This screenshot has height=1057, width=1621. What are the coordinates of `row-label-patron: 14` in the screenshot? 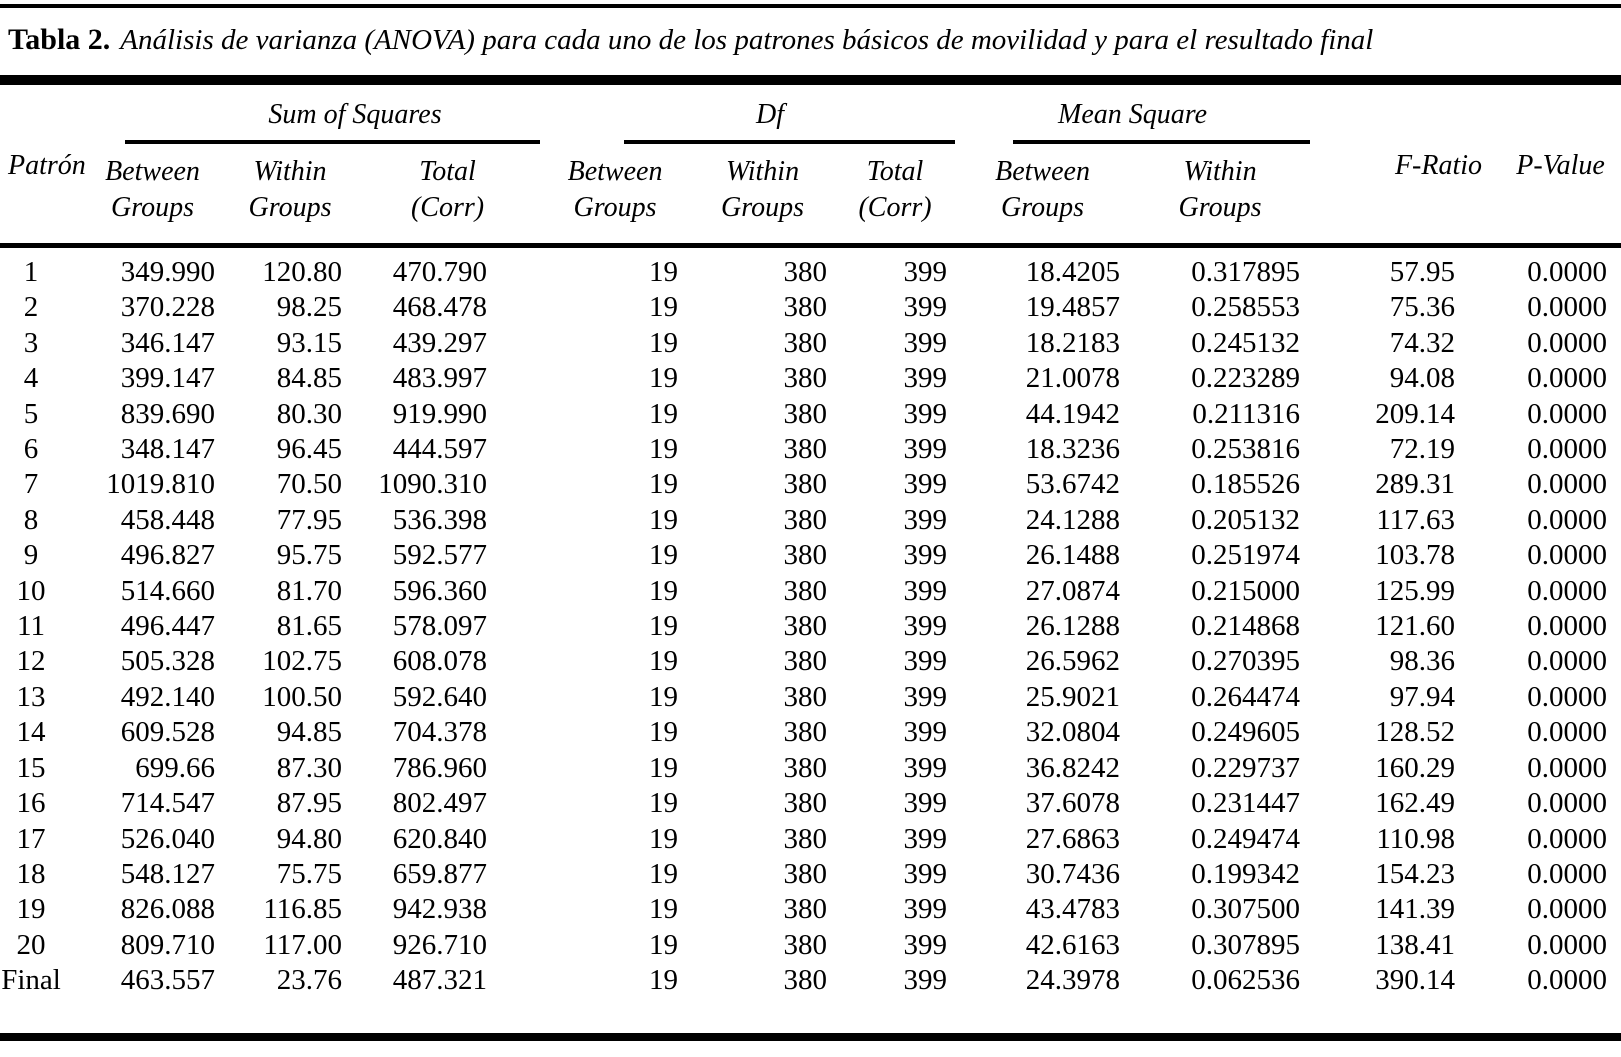 It's located at (31, 732).